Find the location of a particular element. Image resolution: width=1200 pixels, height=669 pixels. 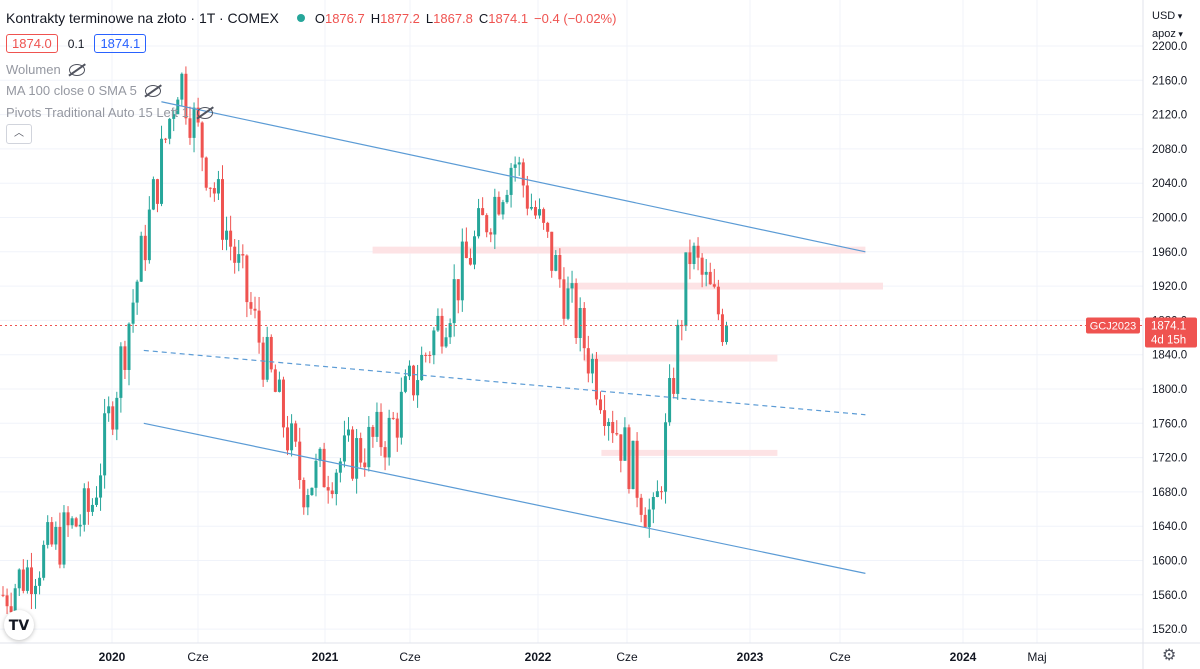

time-axis: 2020 Cze 2021 Cze 2022 Cze 2023 Cze 2024 Maj is located at coordinates (573, 657).